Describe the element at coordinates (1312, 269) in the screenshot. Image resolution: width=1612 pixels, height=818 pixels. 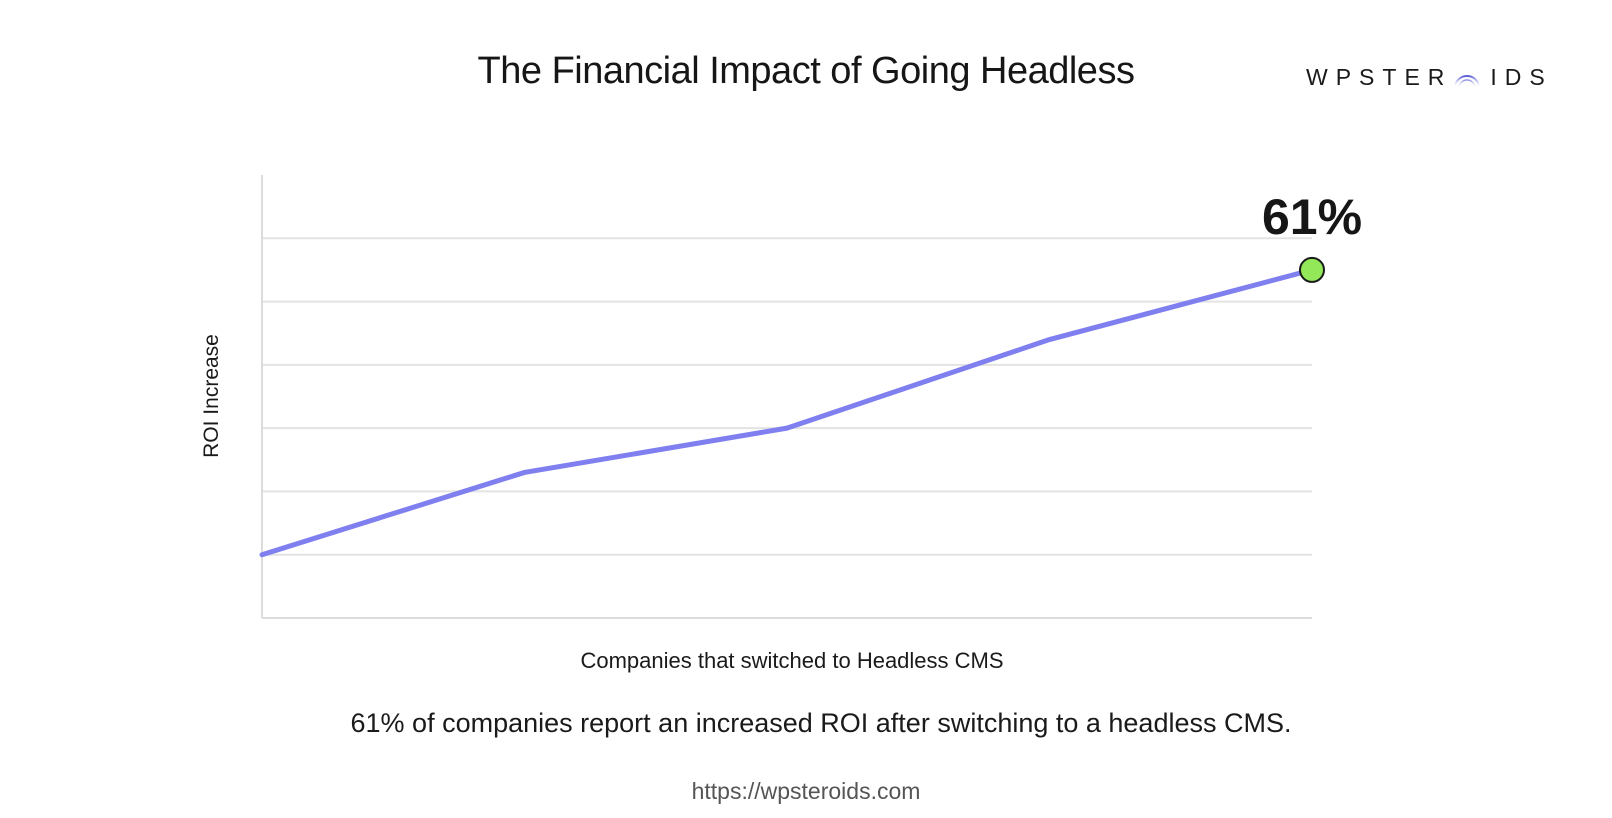
I see `highlight-point` at that location.